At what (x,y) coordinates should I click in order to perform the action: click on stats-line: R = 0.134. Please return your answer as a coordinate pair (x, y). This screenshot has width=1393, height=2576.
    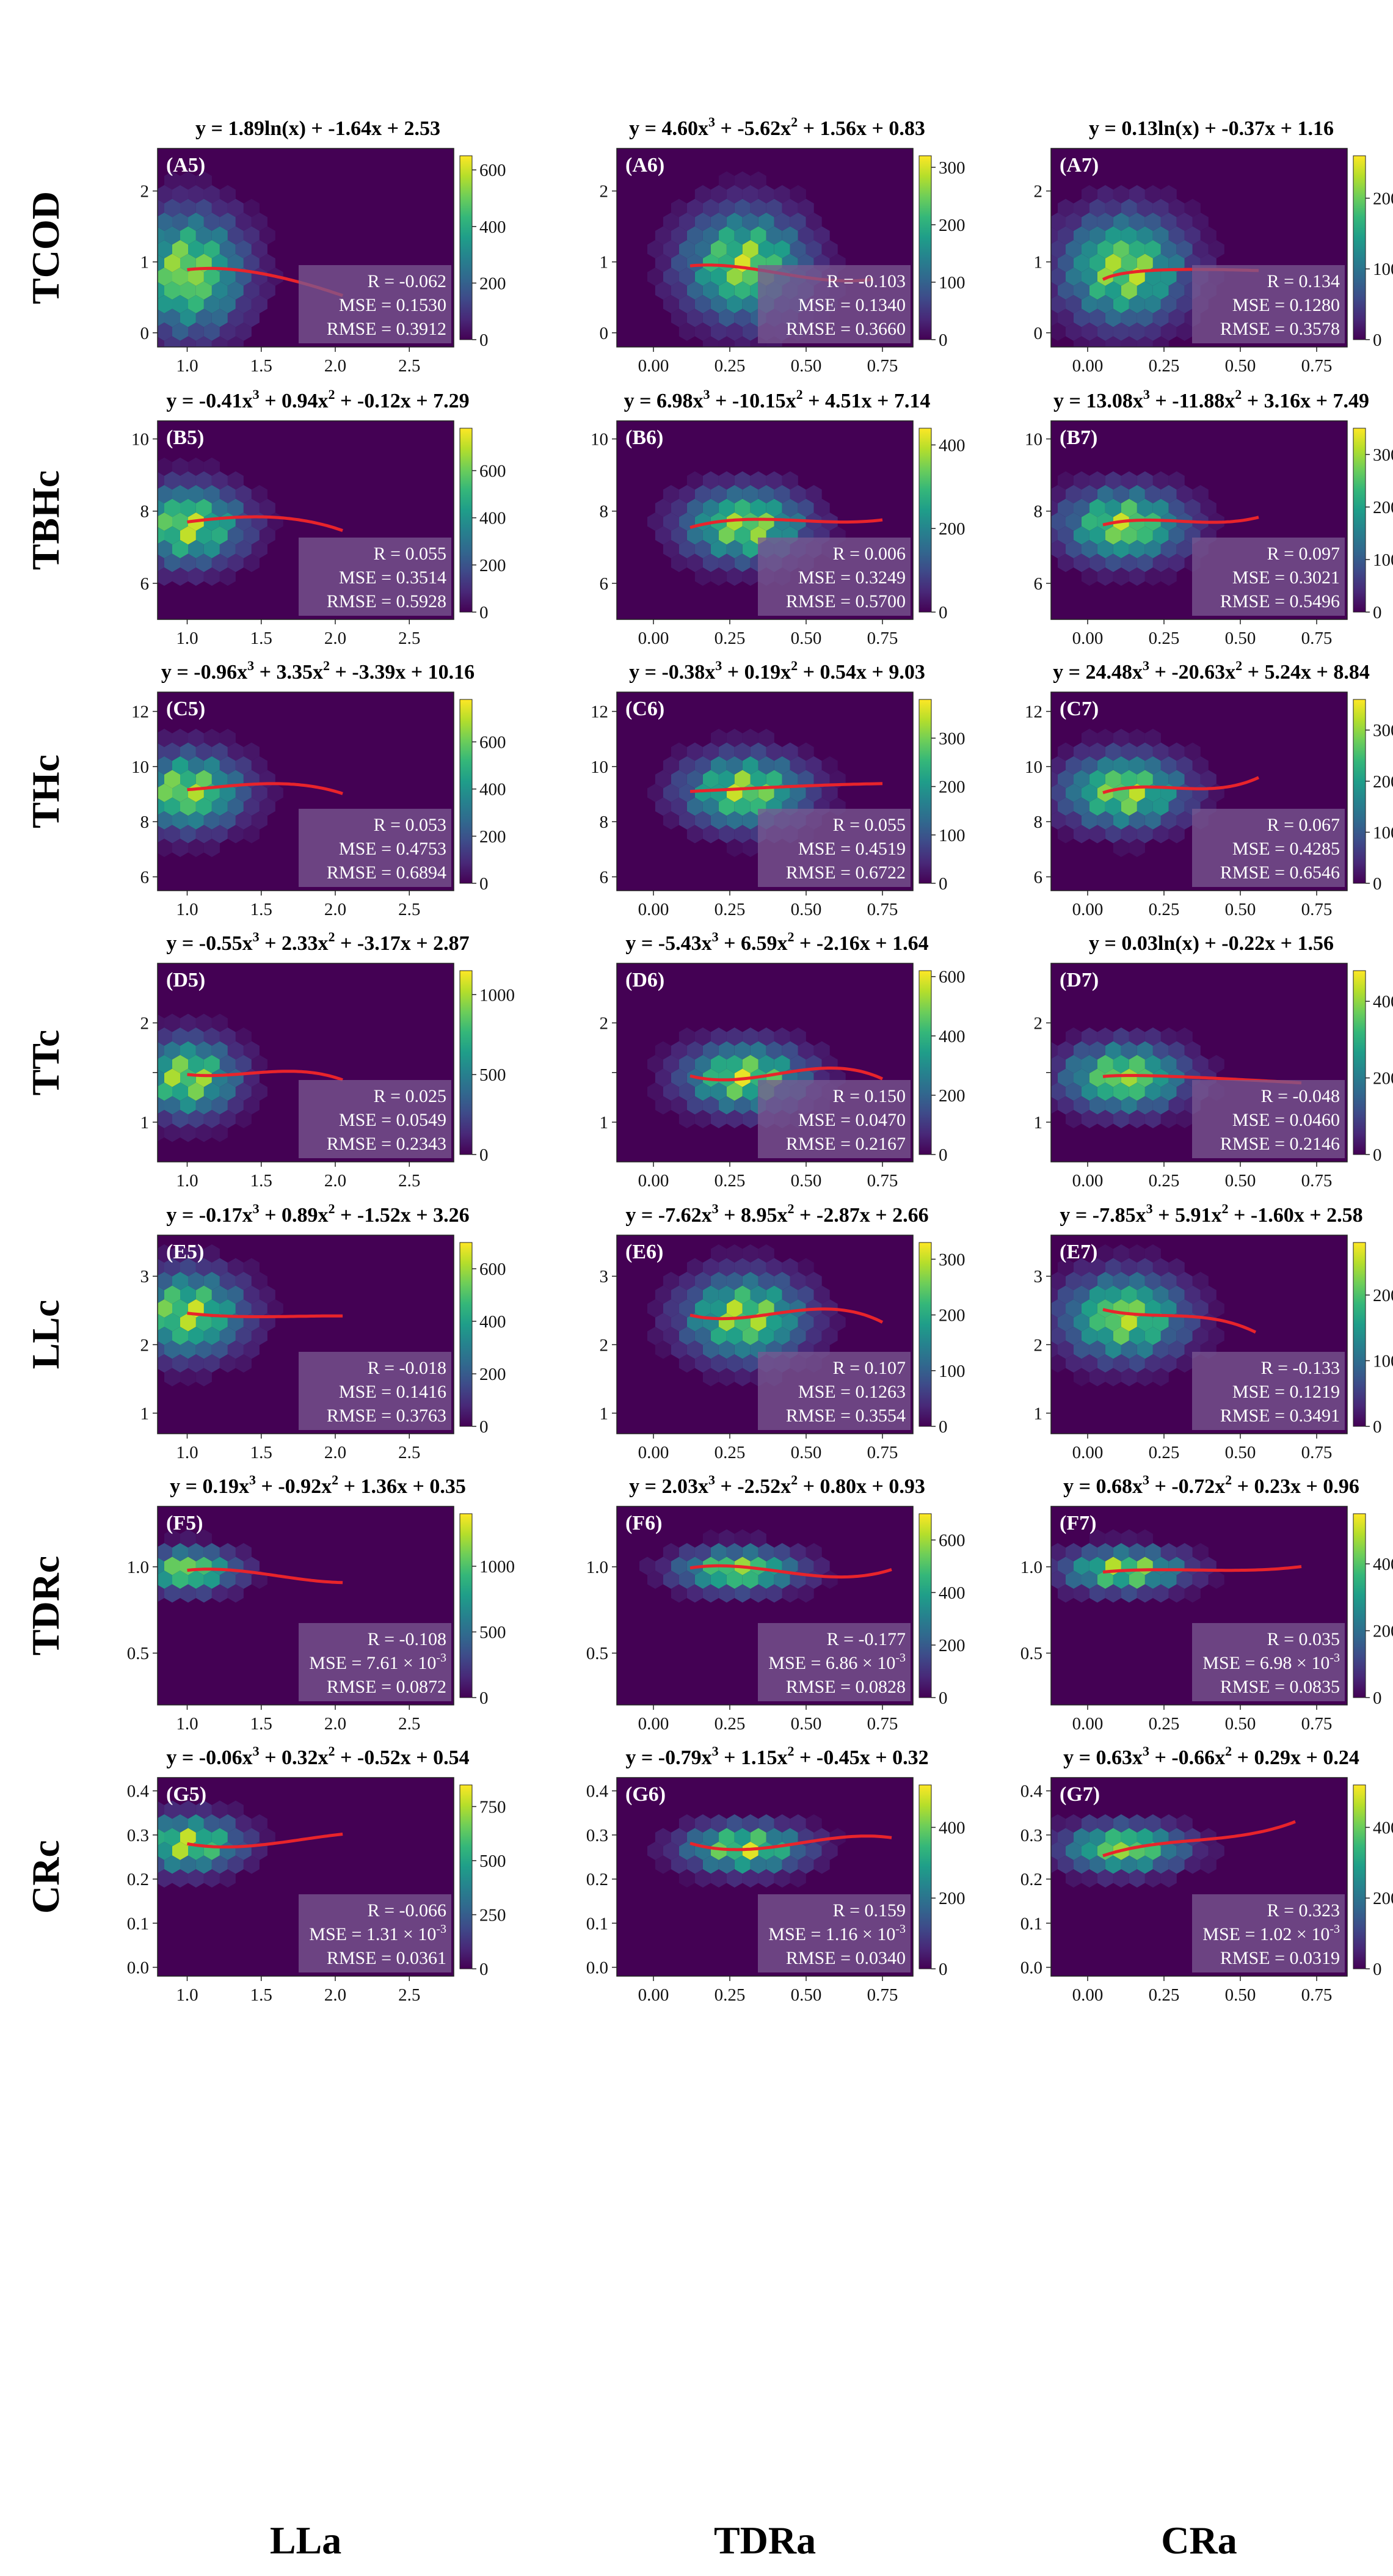
    Looking at the image, I should click on (1303, 281).